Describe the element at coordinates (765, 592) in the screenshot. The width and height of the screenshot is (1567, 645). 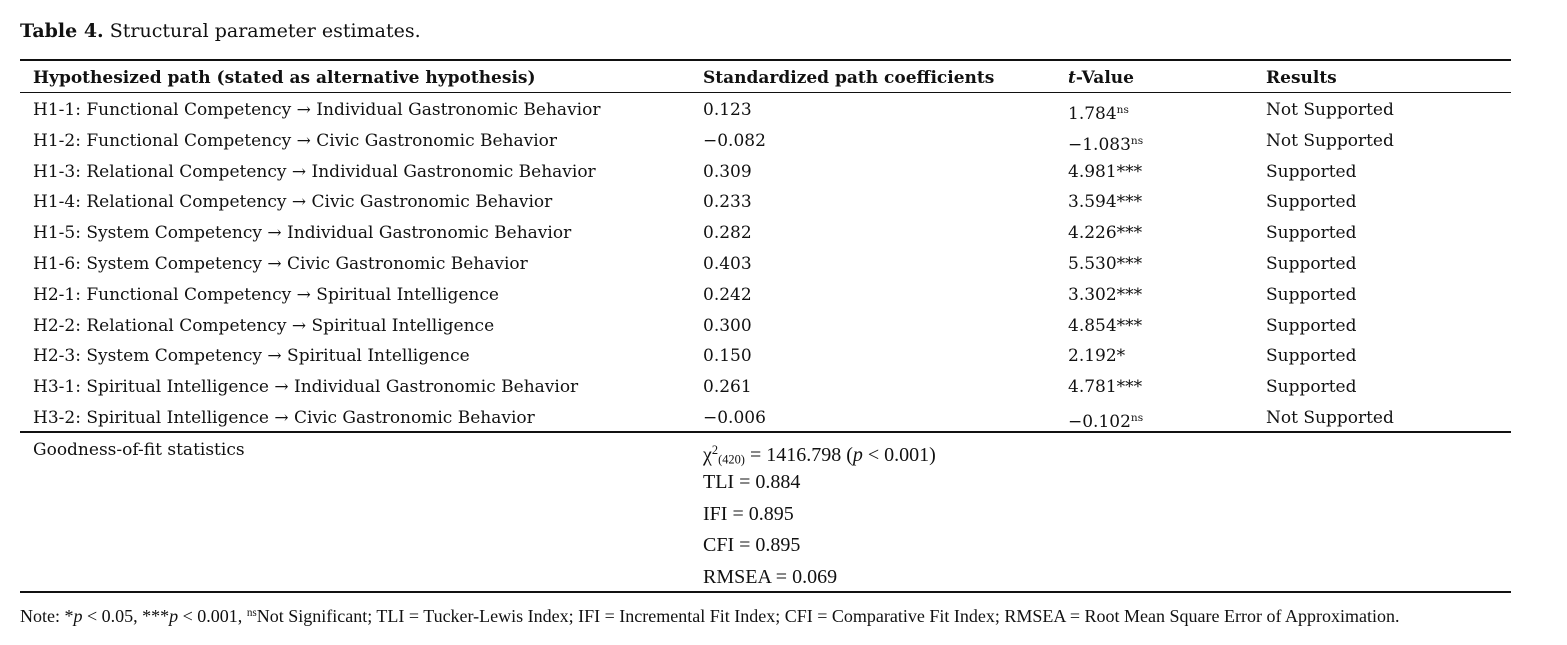
I see `bottom-rule` at that location.